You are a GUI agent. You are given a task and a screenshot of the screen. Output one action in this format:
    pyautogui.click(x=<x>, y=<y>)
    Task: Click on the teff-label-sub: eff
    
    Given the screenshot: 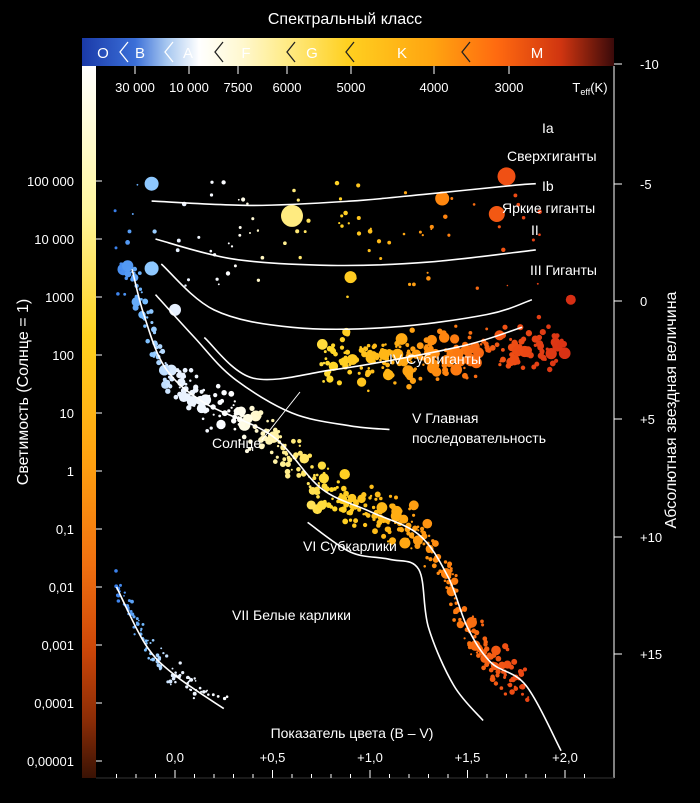 What is the action you would take?
    pyautogui.click(x=585, y=92)
    